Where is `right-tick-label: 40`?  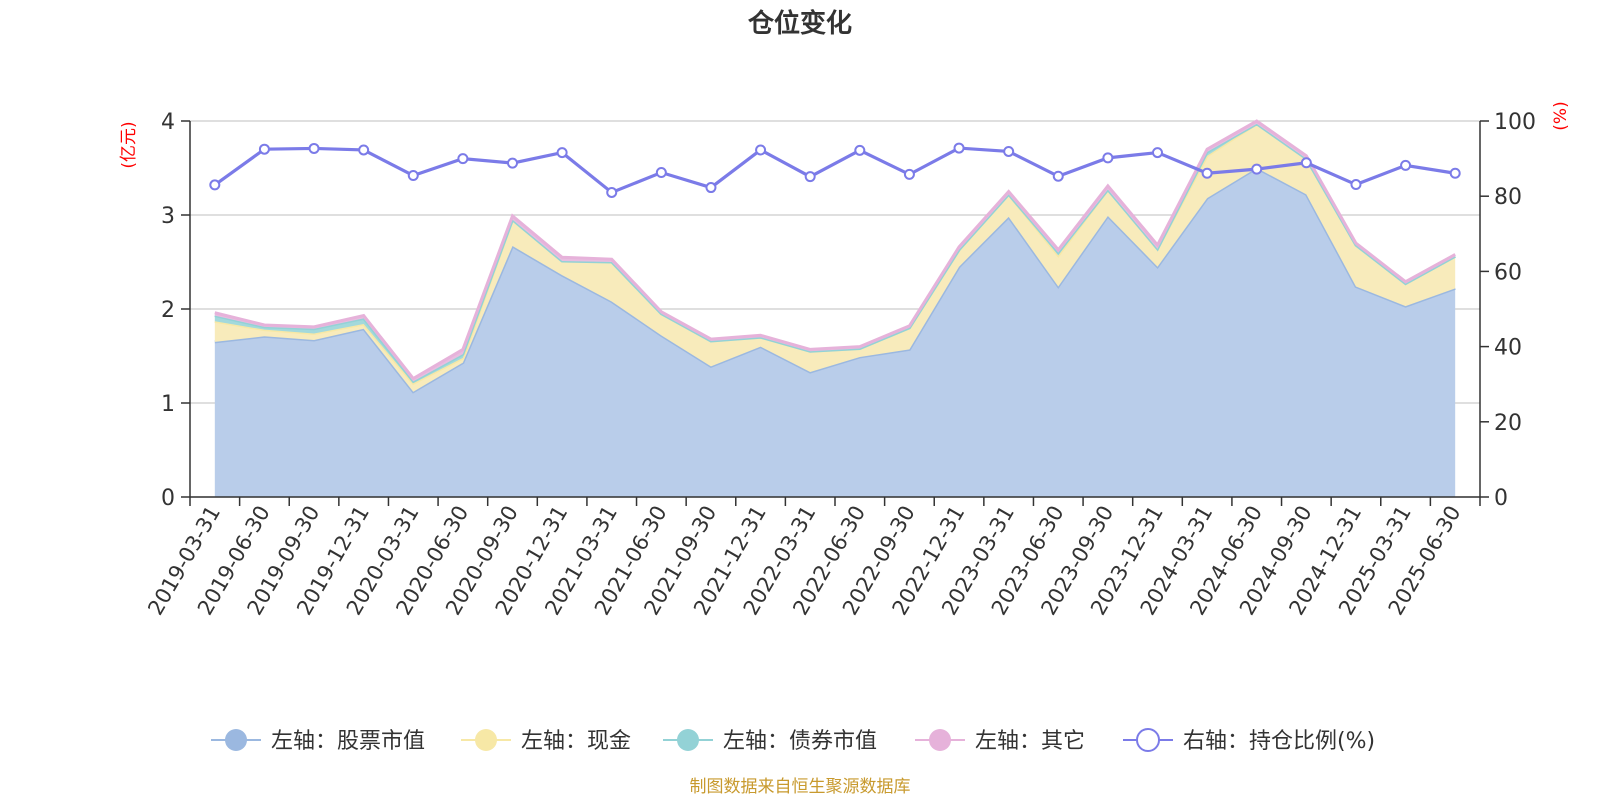 right-tick-label: 40 is located at coordinates (1508, 348).